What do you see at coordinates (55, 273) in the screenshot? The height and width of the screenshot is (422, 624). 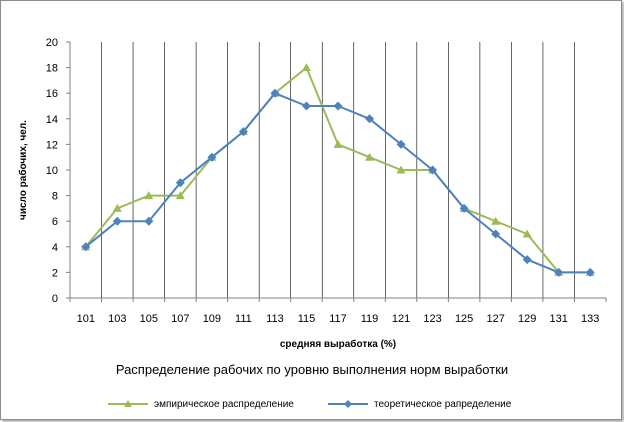 I see `y-tick-label: 2` at bounding box center [55, 273].